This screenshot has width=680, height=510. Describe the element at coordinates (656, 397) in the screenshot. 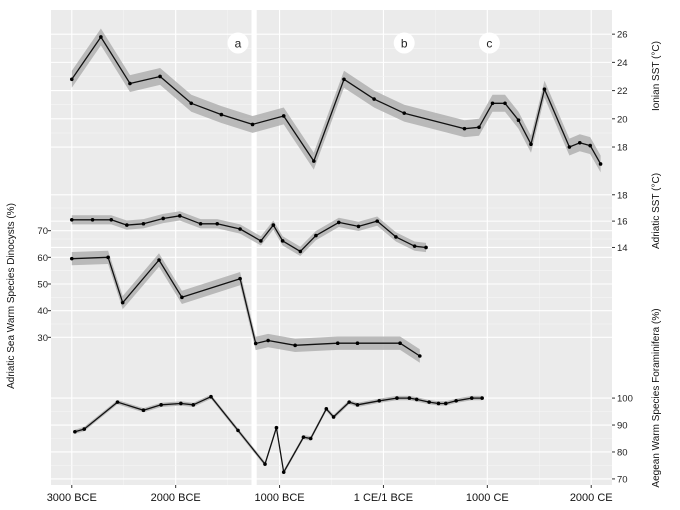

I see `aegean-axis-title: Aegean Warm Species Foraminifera (%)` at that location.